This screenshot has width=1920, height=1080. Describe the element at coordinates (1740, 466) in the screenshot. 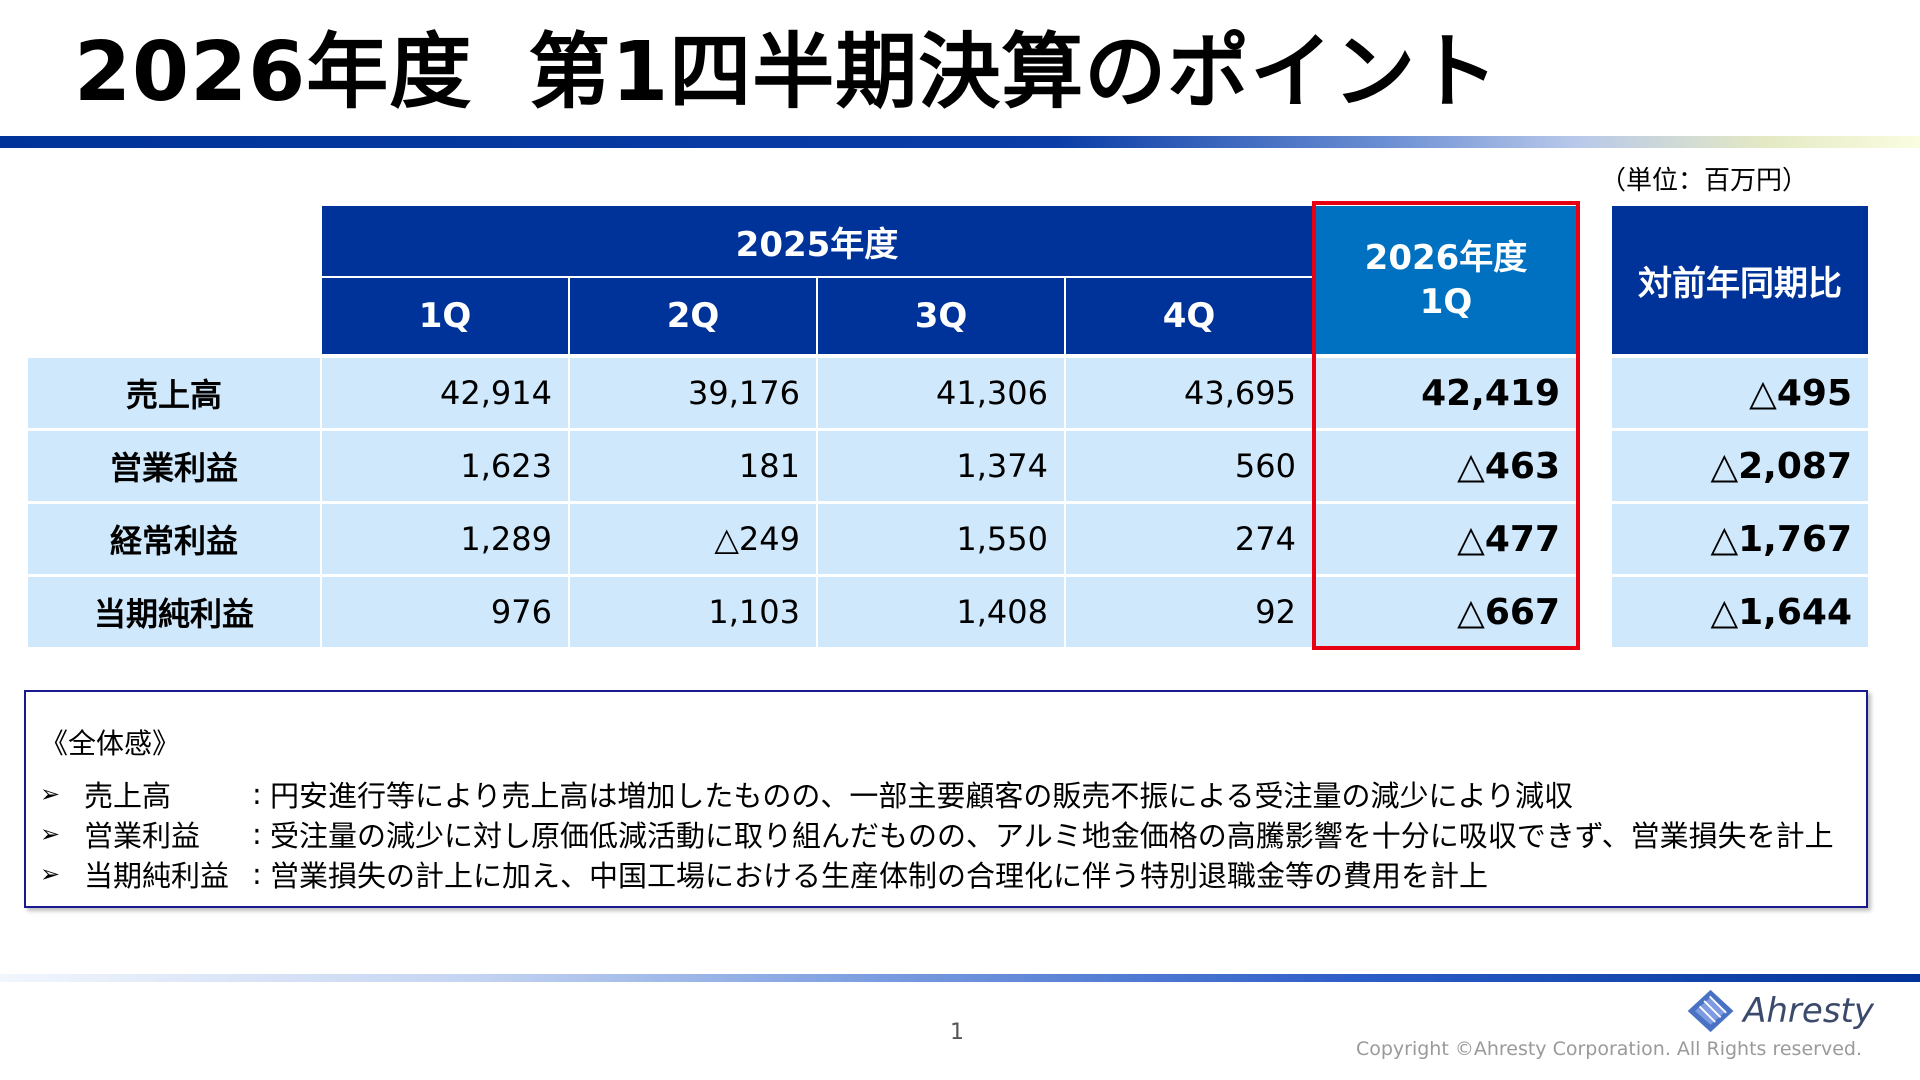

I see `table-cell-yoy: △2,087` at that location.